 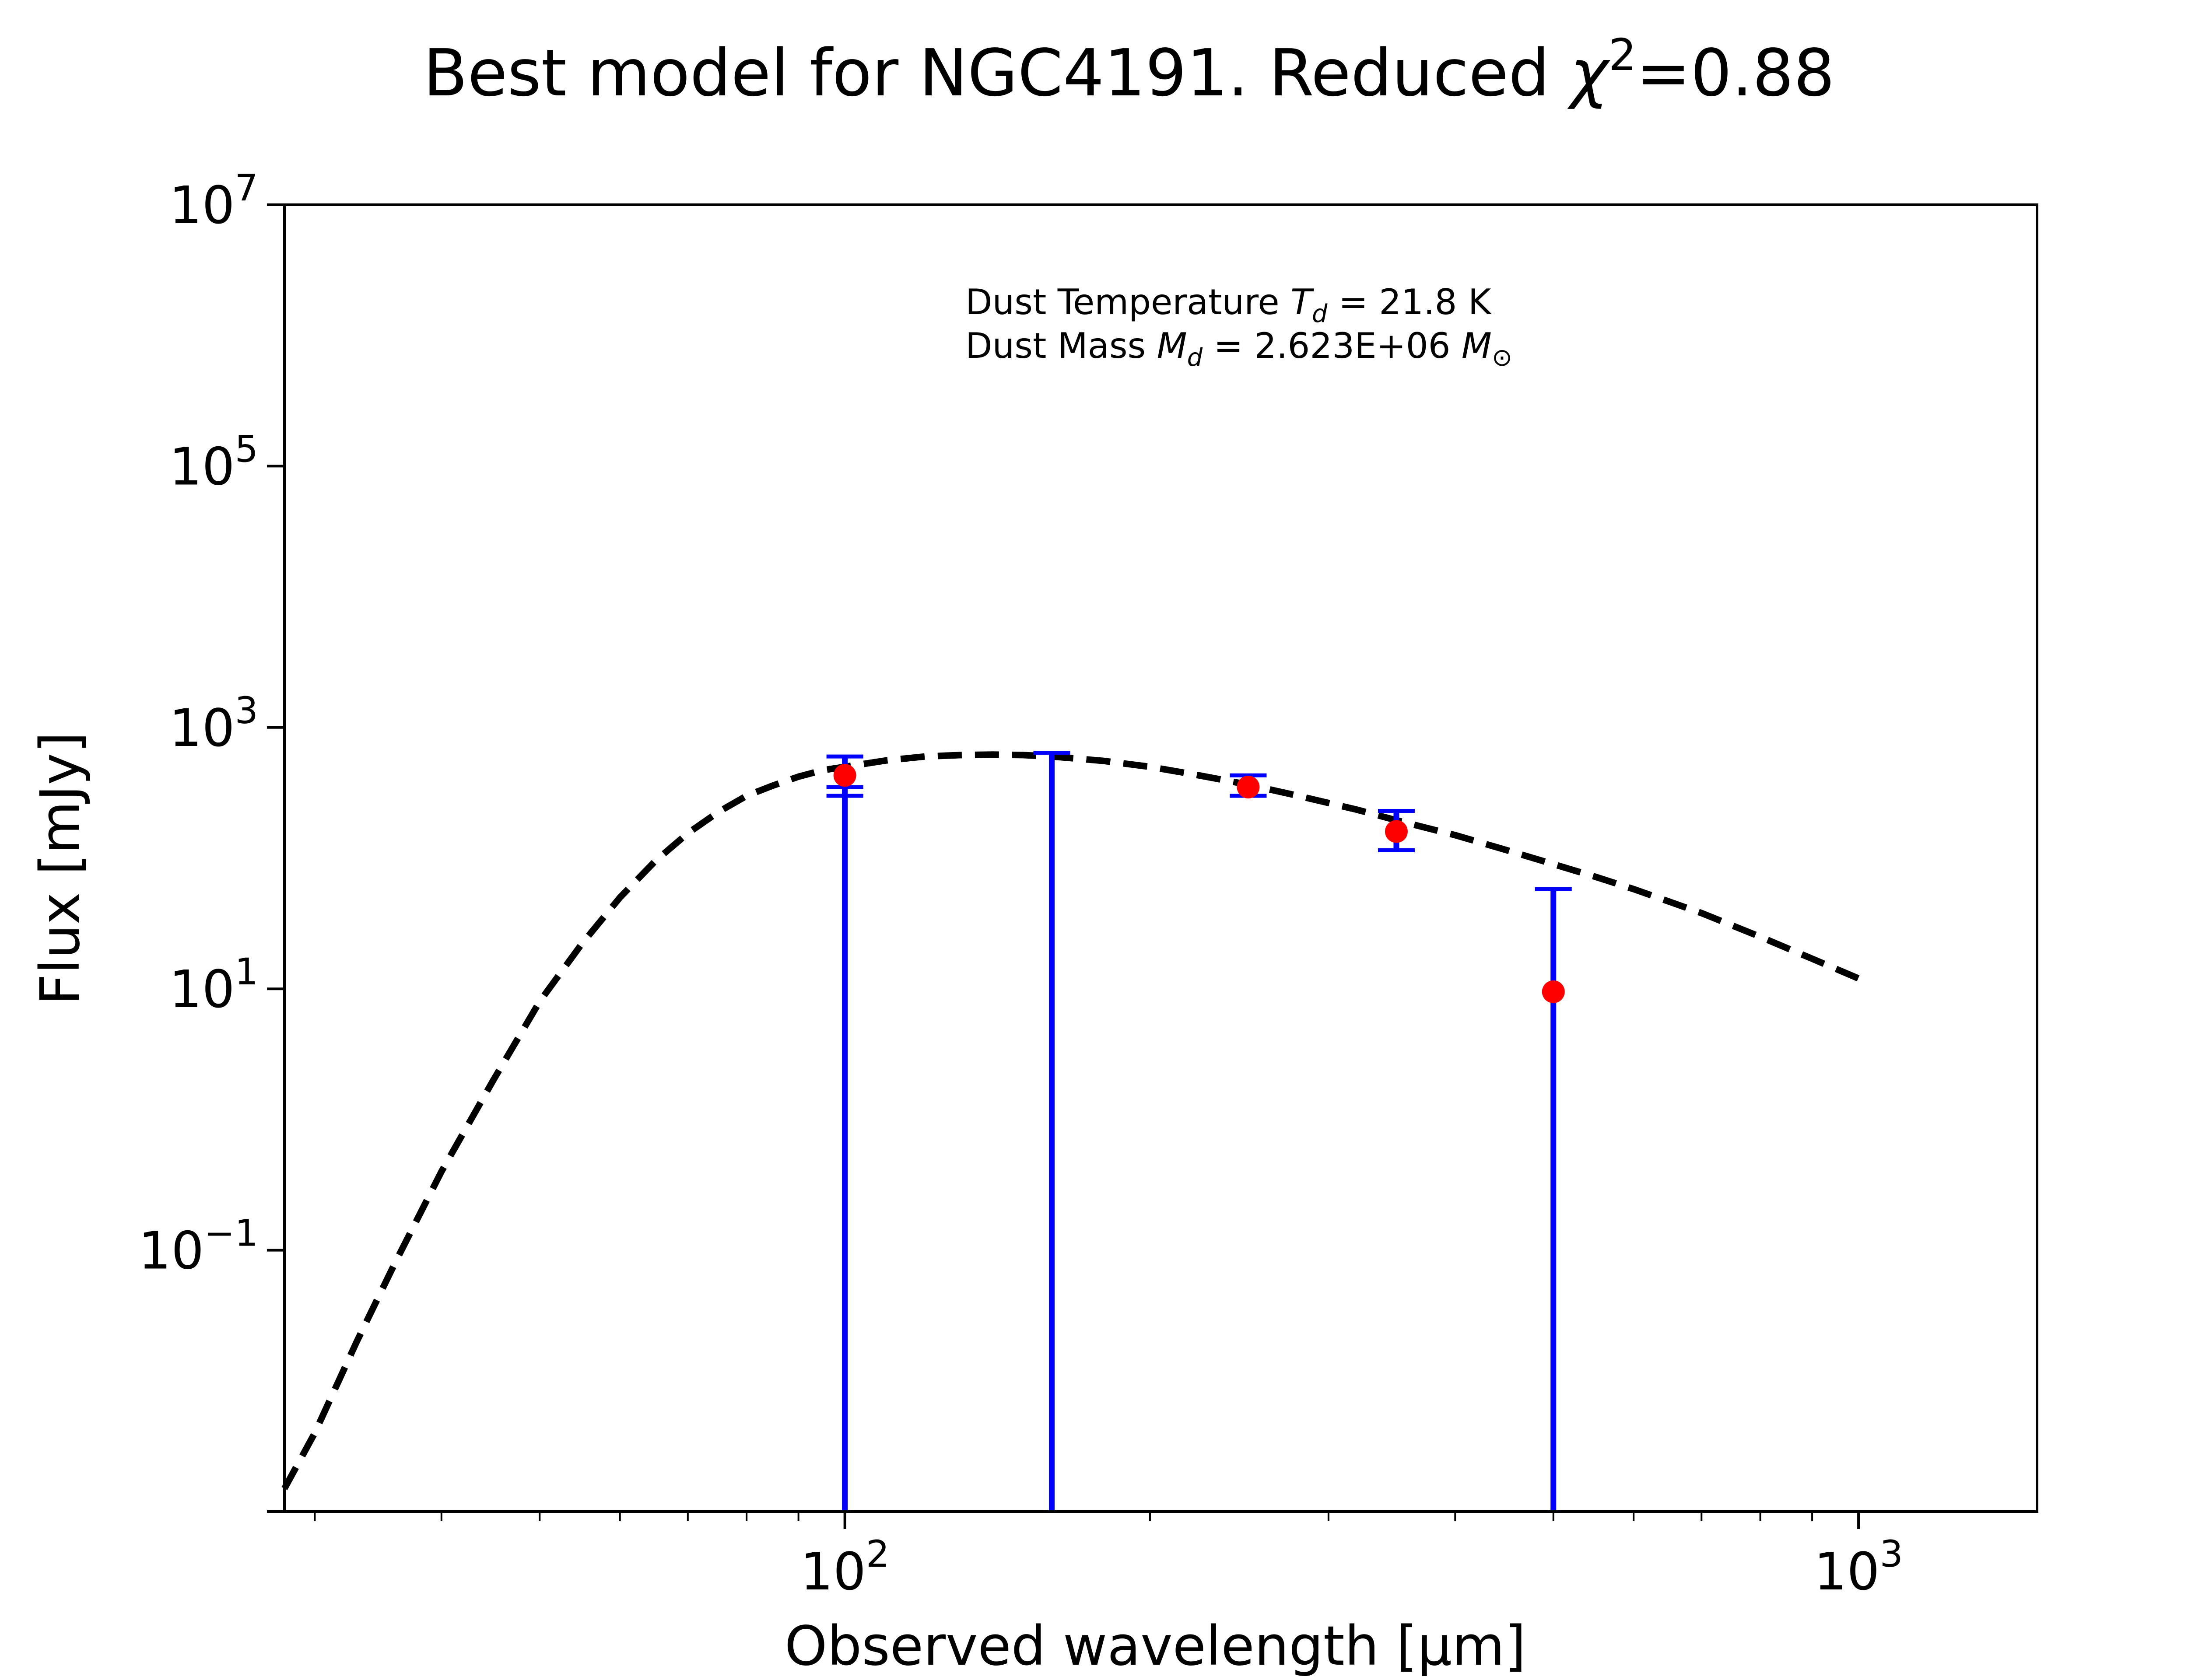 What do you see at coordinates (214, 462) in the screenshot?
I see `y-tick-label: 10⁵` at bounding box center [214, 462].